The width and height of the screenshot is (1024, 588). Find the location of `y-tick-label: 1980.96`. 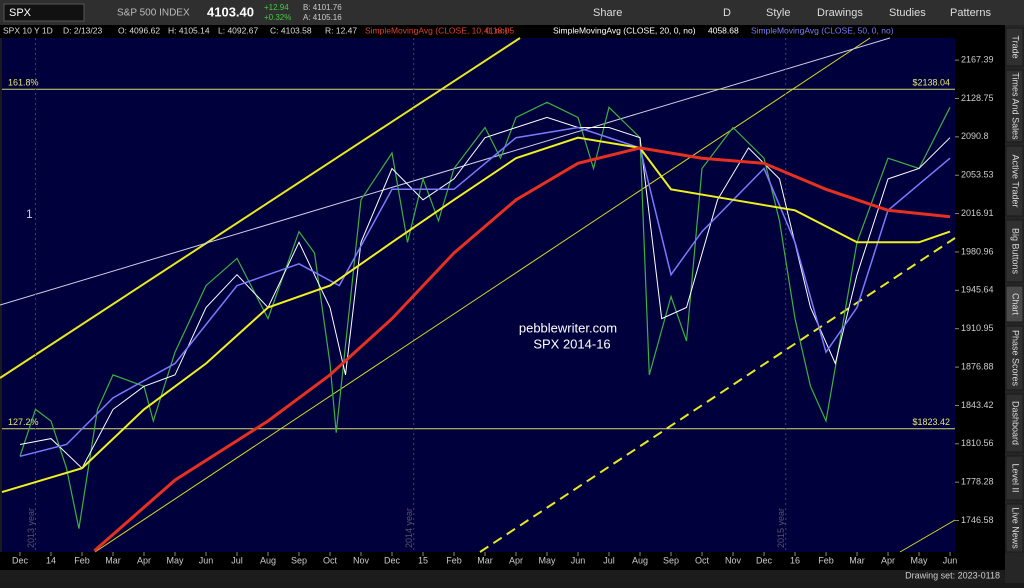

y-tick-label: 1980.96 is located at coordinates (977, 251).